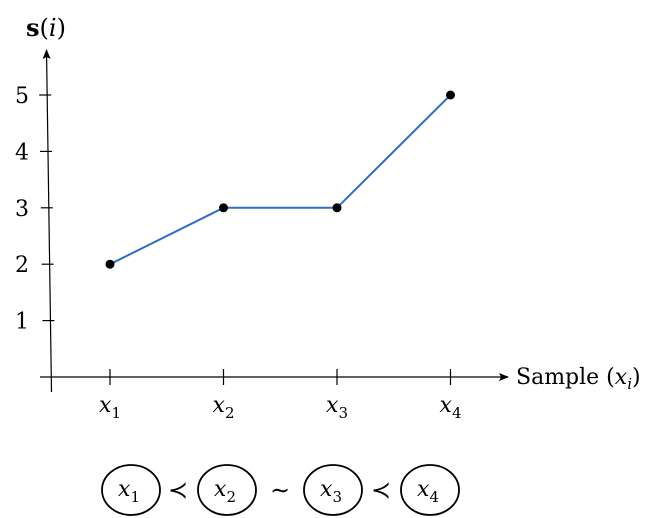 The height and width of the screenshot is (518, 649). Describe the element at coordinates (22, 322) in the screenshot. I see `y-tick-label: 1` at that location.